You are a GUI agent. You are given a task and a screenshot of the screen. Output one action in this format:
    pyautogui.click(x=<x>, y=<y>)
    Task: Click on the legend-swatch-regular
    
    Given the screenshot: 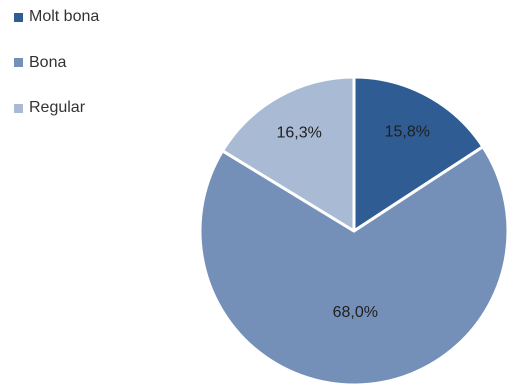 What is the action you would take?
    pyautogui.click(x=18, y=108)
    